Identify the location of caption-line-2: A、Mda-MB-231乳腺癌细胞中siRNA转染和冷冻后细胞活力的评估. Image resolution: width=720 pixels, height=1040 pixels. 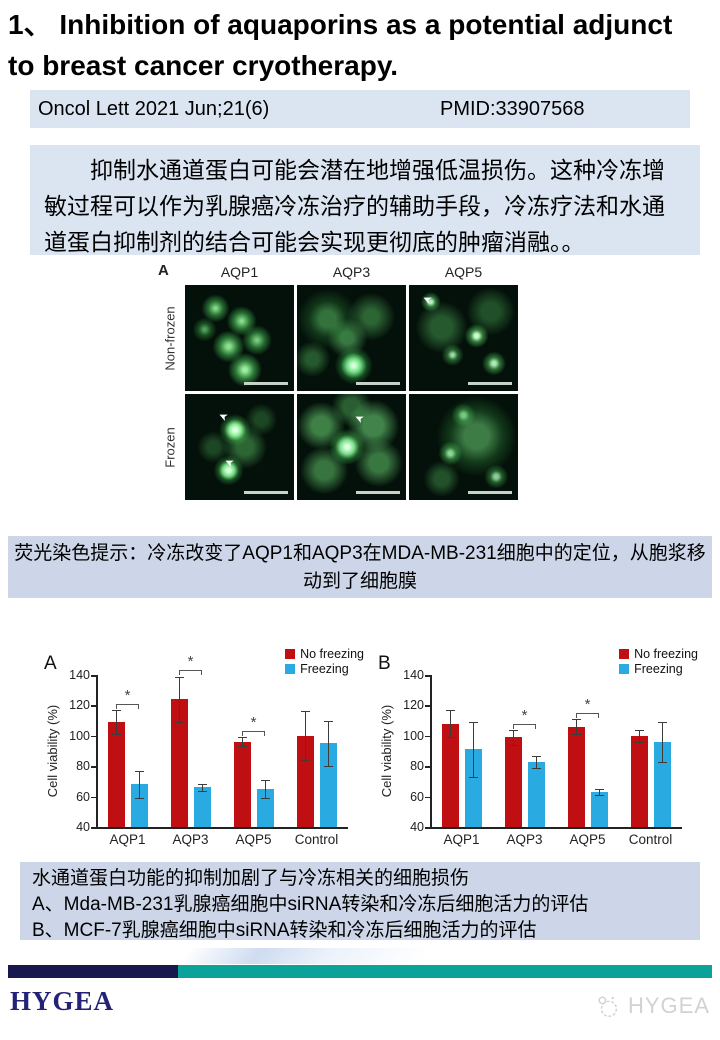
(310, 904).